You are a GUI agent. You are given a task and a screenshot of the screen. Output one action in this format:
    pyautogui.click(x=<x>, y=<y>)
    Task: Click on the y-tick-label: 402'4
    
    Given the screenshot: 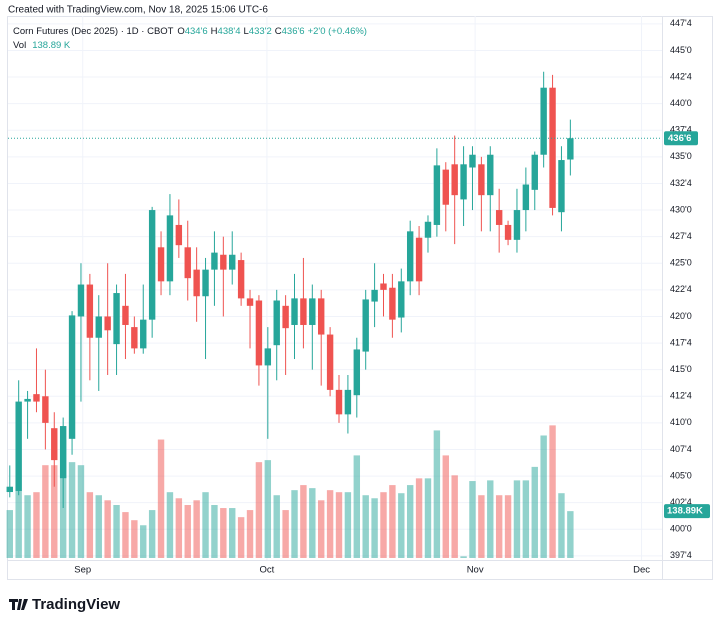 What is the action you would take?
    pyautogui.click(x=681, y=502)
    